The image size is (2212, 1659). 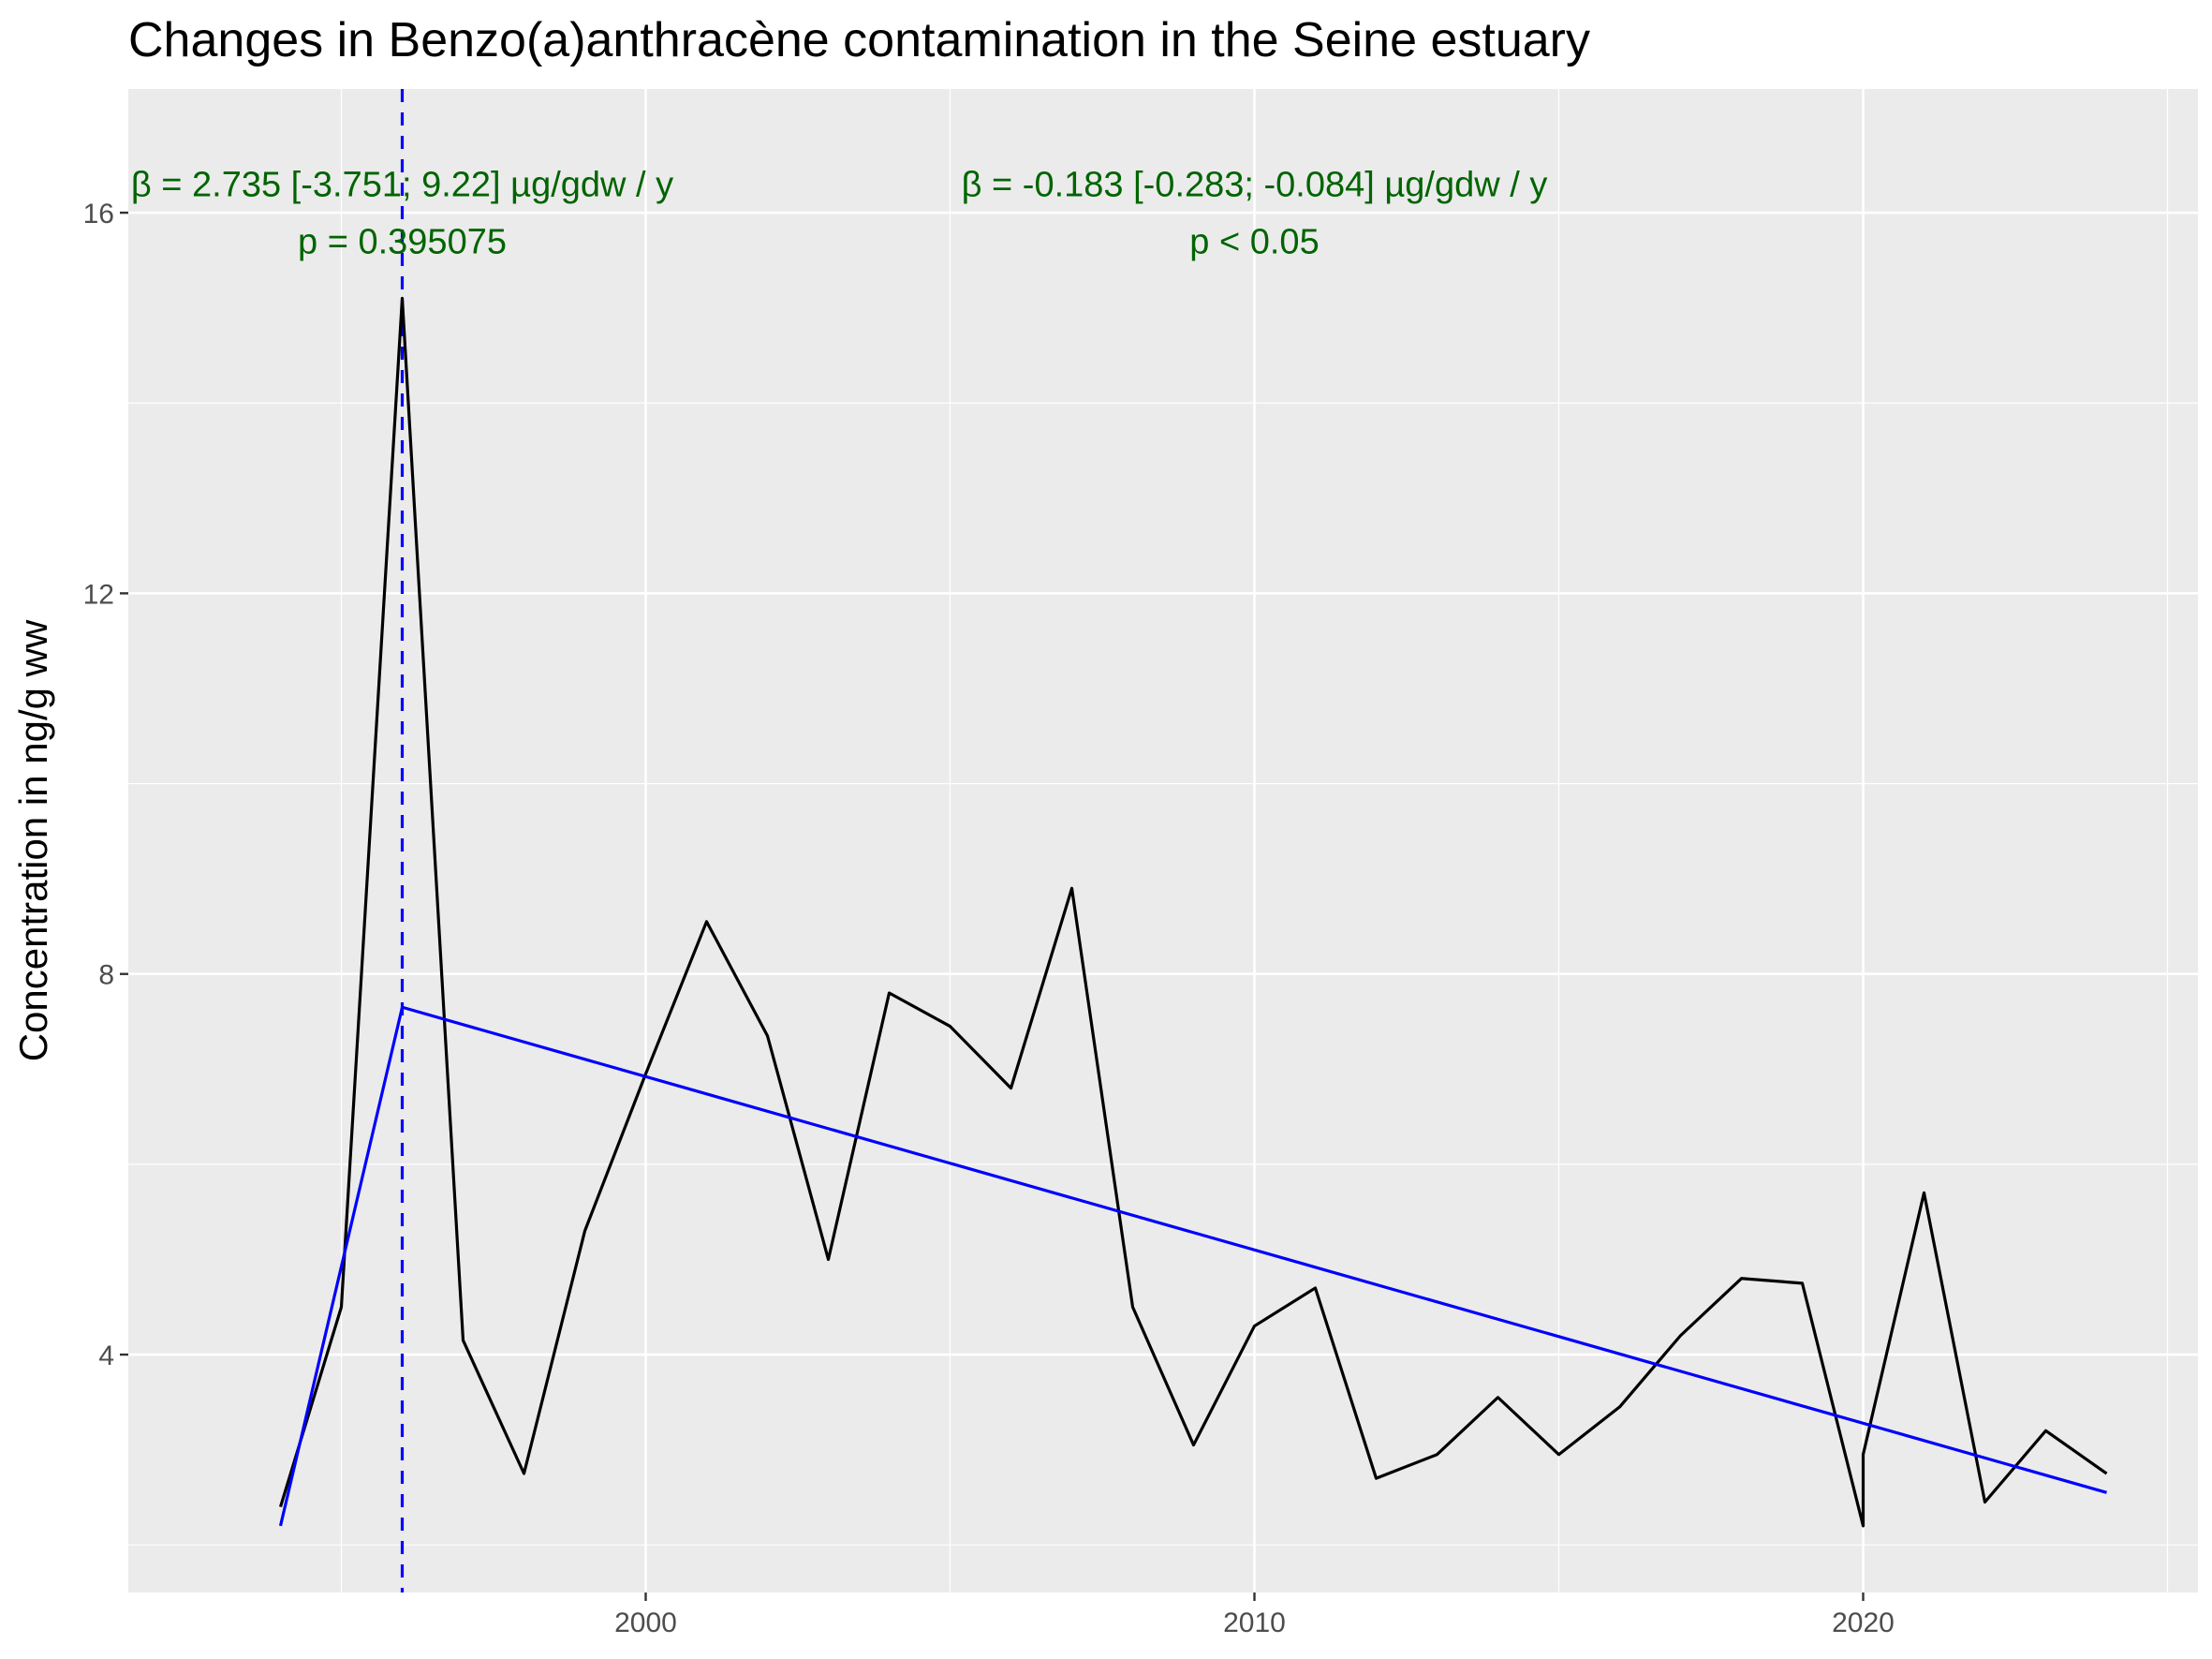 What do you see at coordinates (1864, 1622) in the screenshot?
I see `x-tick-label: 2020` at bounding box center [1864, 1622].